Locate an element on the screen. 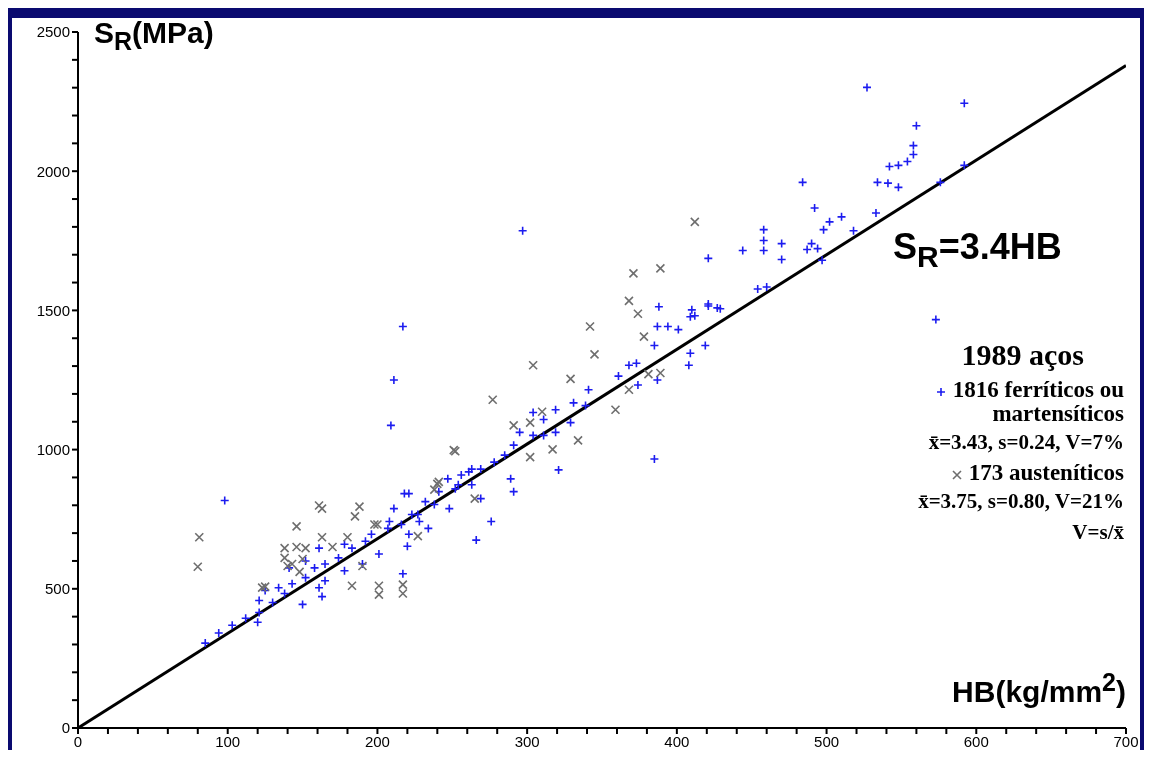 The height and width of the screenshot is (758, 1152). x-axis-title: HB(kg/mm$^{2}$) is located at coordinates (1039, 688).